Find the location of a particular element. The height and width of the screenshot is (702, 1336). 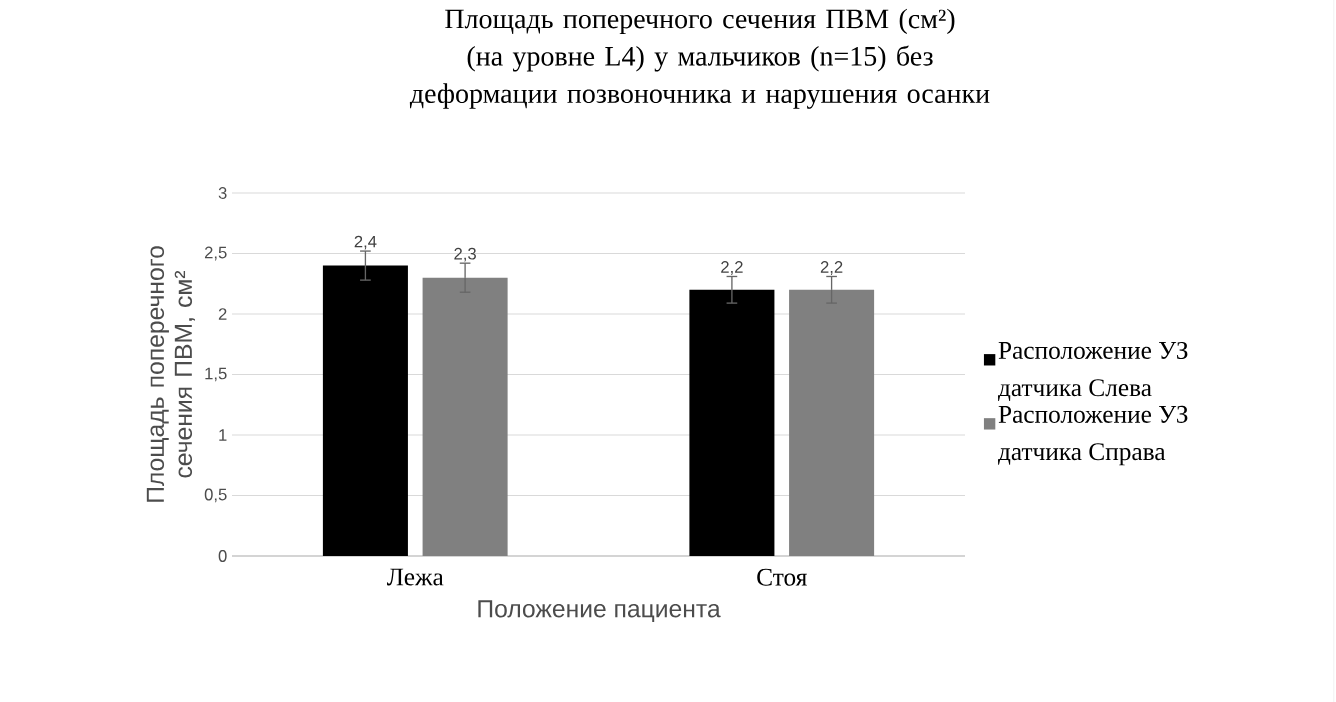

y-tick-label: 1,5 is located at coordinates (216, 374).